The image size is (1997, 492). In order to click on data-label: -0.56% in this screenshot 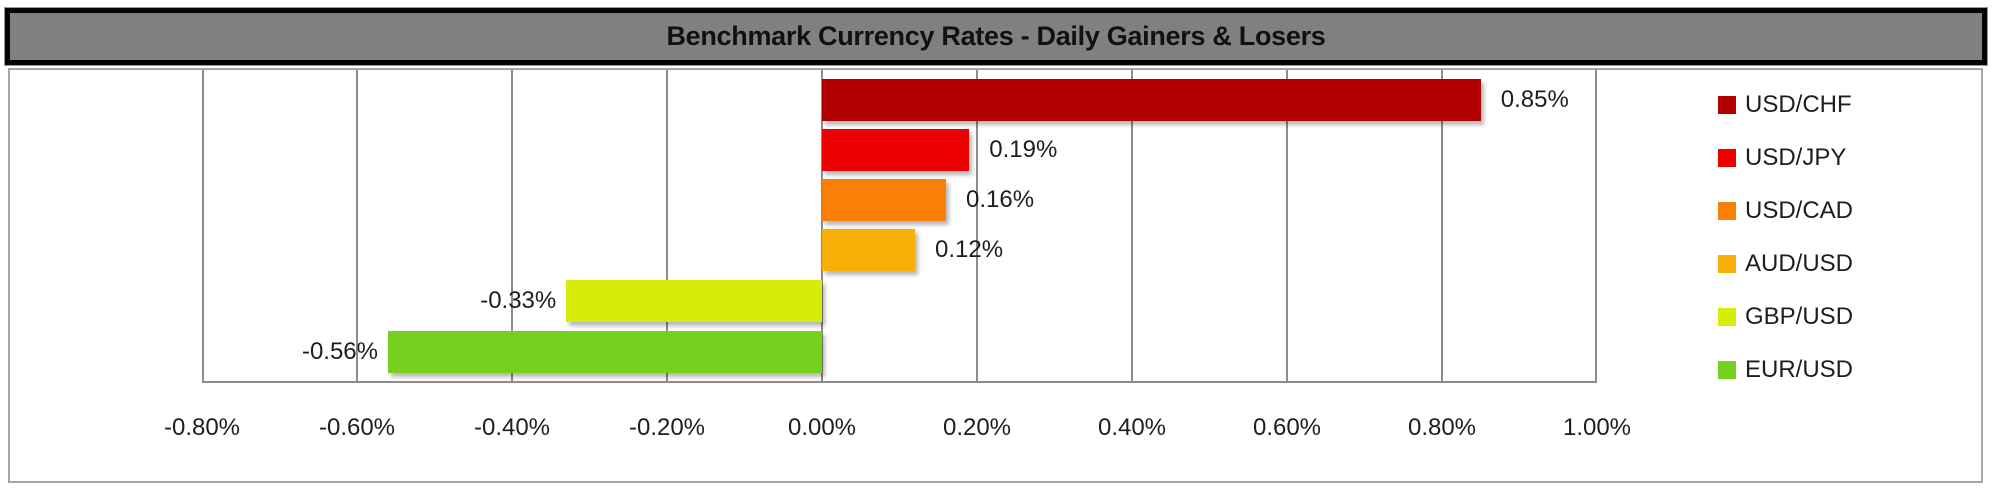, I will do `click(339, 351)`.